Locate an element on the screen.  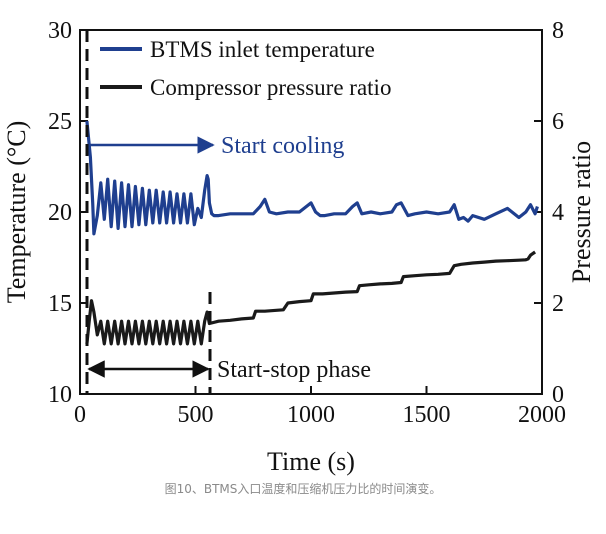
y-axis-right-title: Pressure ratio is located at coordinates (581, 212).